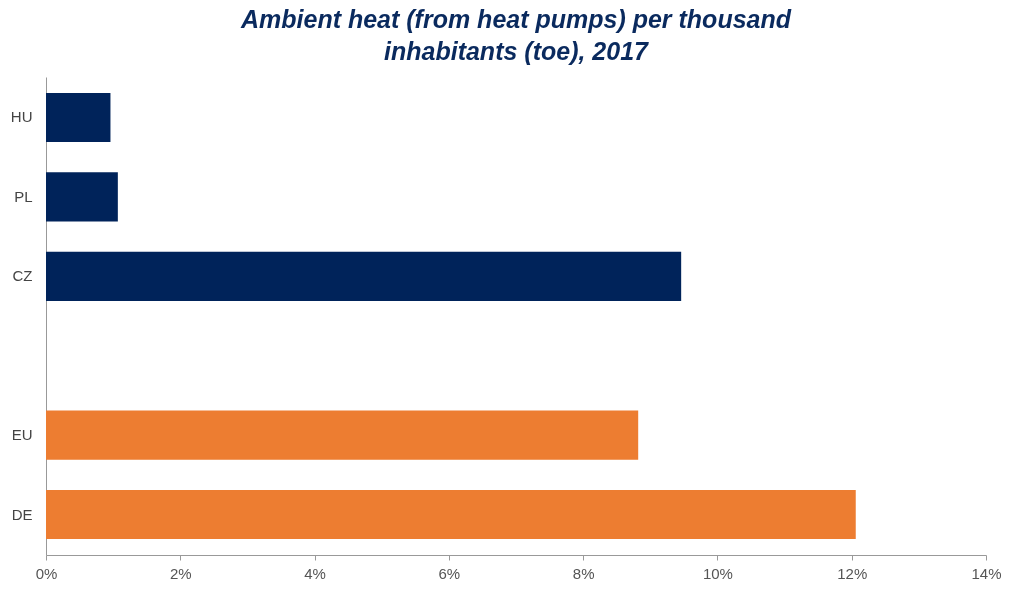 The image size is (1033, 590). Describe the element at coordinates (583, 573) in the screenshot. I see `x-tick-label: 8%` at that location.